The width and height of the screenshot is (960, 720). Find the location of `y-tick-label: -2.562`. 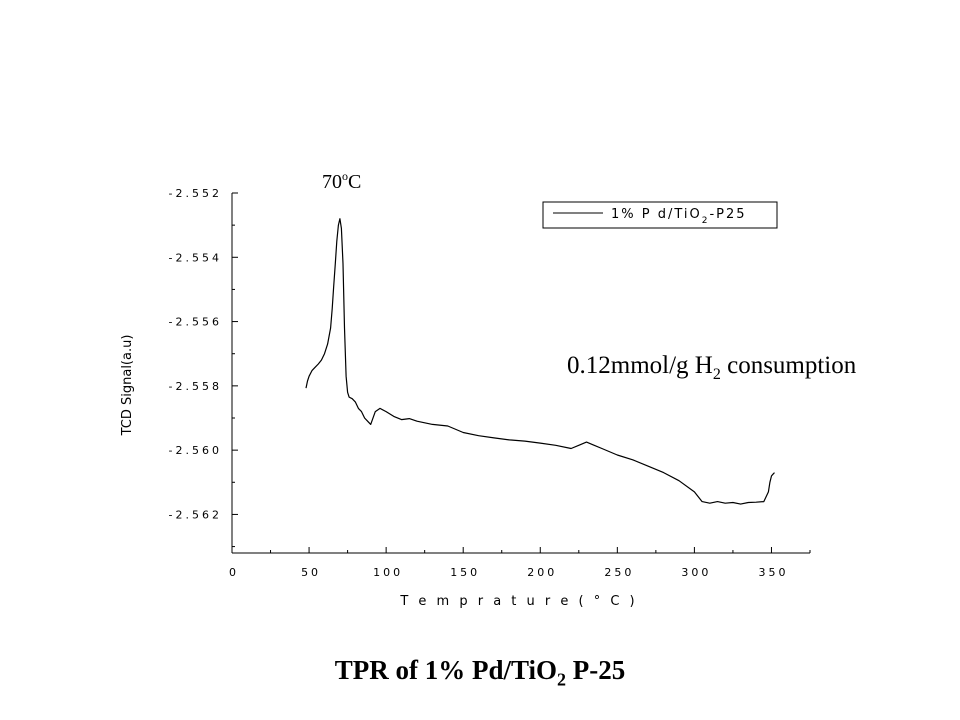

y-tick-label: -2.562 is located at coordinates (195, 514).